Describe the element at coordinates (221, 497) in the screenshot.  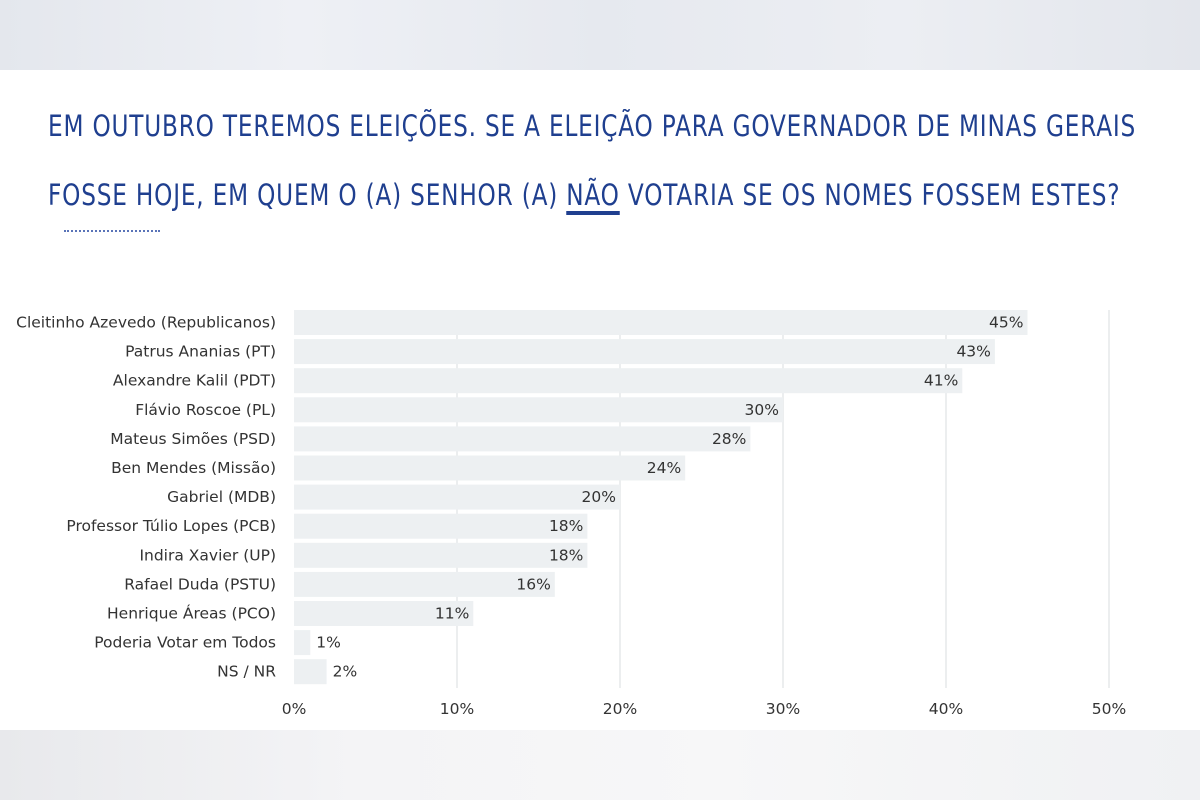
I see `category-label-6: Gabriel (MDB)` at that location.